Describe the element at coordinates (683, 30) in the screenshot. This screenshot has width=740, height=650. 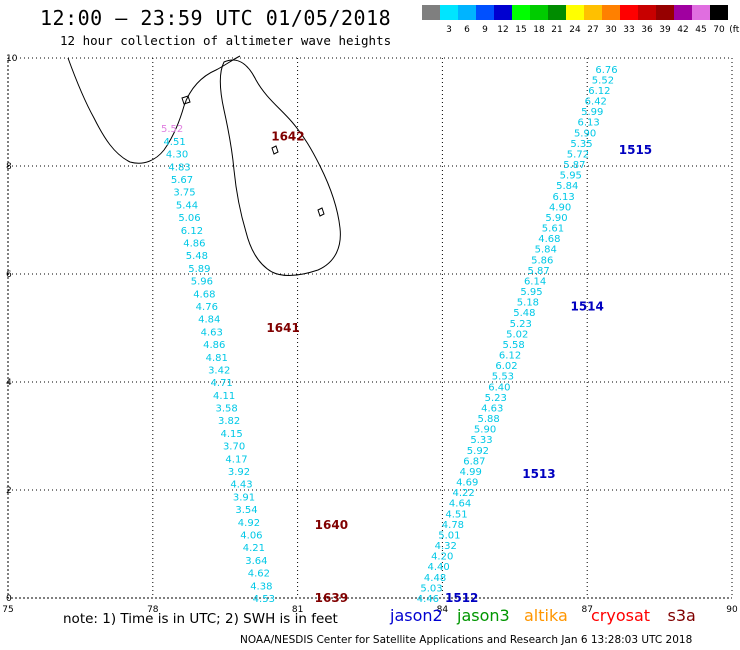
I see `colorbar-label: 42` at that location.